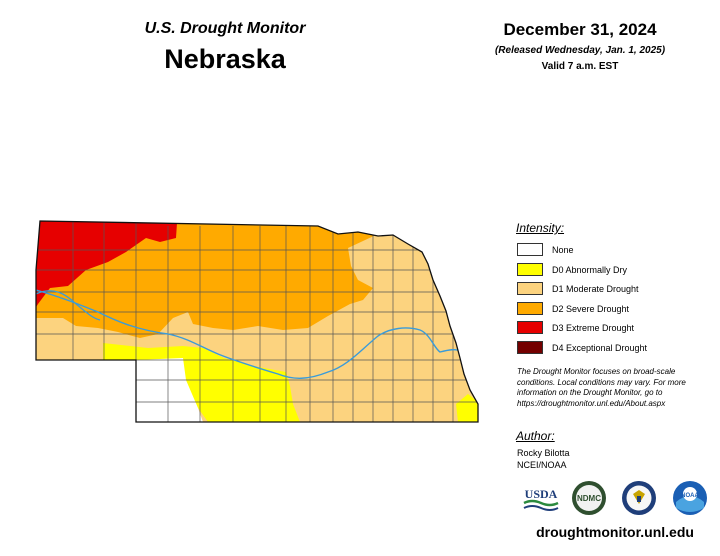 This screenshot has height=556, width=720. I want to click on legend-item-d4: D4 Exceptional Drought, so click(582, 347).